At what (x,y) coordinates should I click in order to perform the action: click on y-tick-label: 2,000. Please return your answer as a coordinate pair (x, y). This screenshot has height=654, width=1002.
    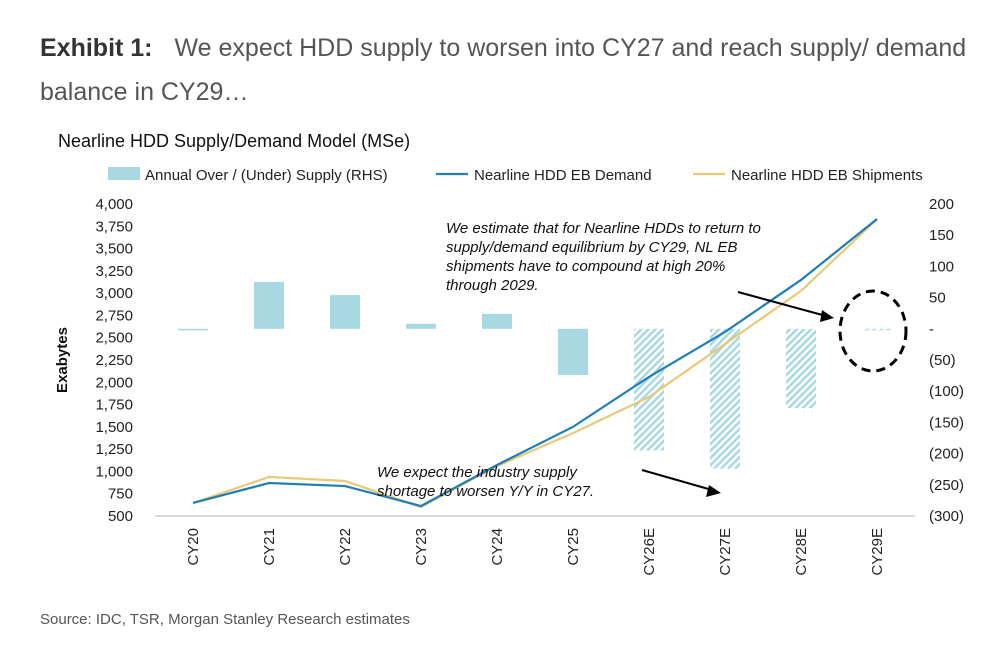
    Looking at the image, I should click on (114, 382).